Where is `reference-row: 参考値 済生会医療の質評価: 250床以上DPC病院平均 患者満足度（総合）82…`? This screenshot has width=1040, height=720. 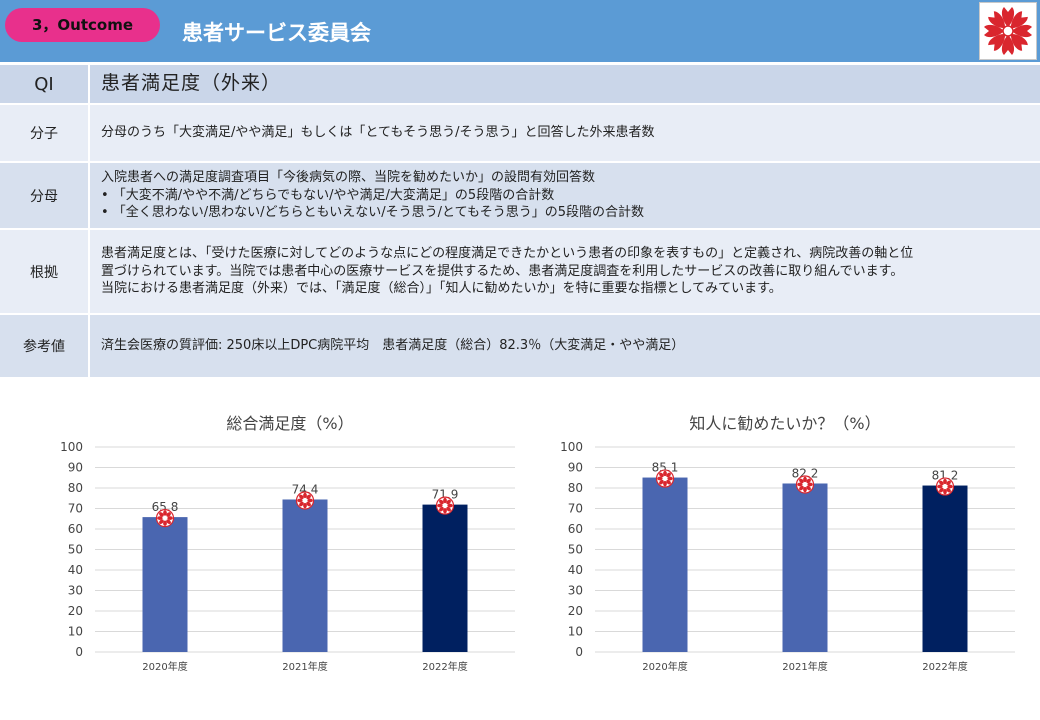
reference-row: 参考値 済生会医療の質評価: 250床以上DPC病院平均 患者満足度（総合）82… is located at coordinates (520, 347).